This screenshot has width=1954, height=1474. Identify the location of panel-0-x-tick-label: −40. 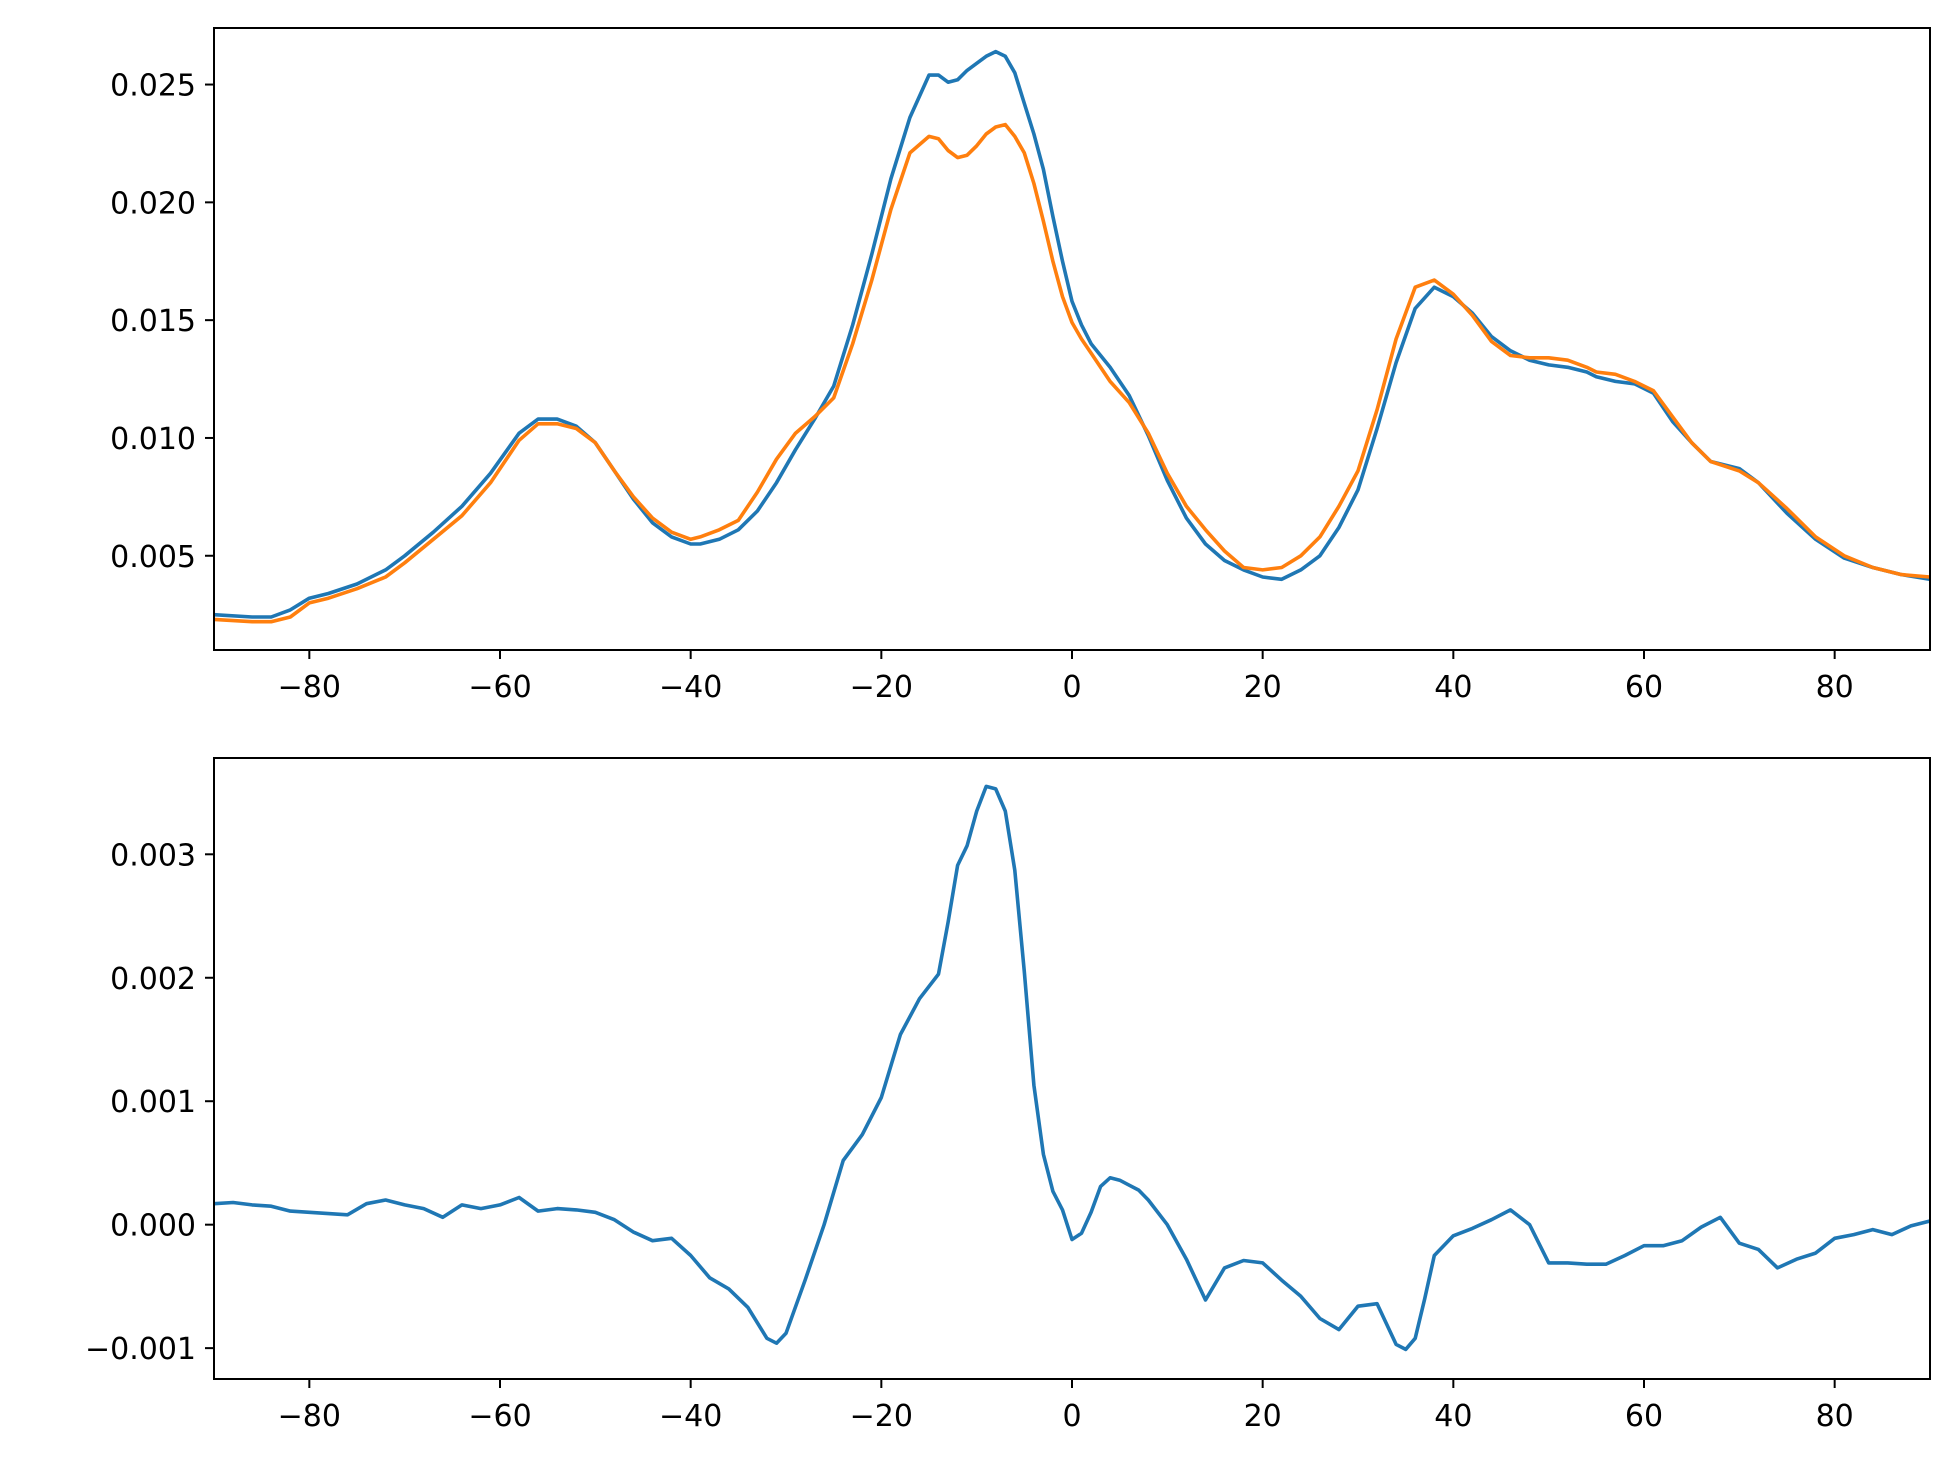
(690, 687).